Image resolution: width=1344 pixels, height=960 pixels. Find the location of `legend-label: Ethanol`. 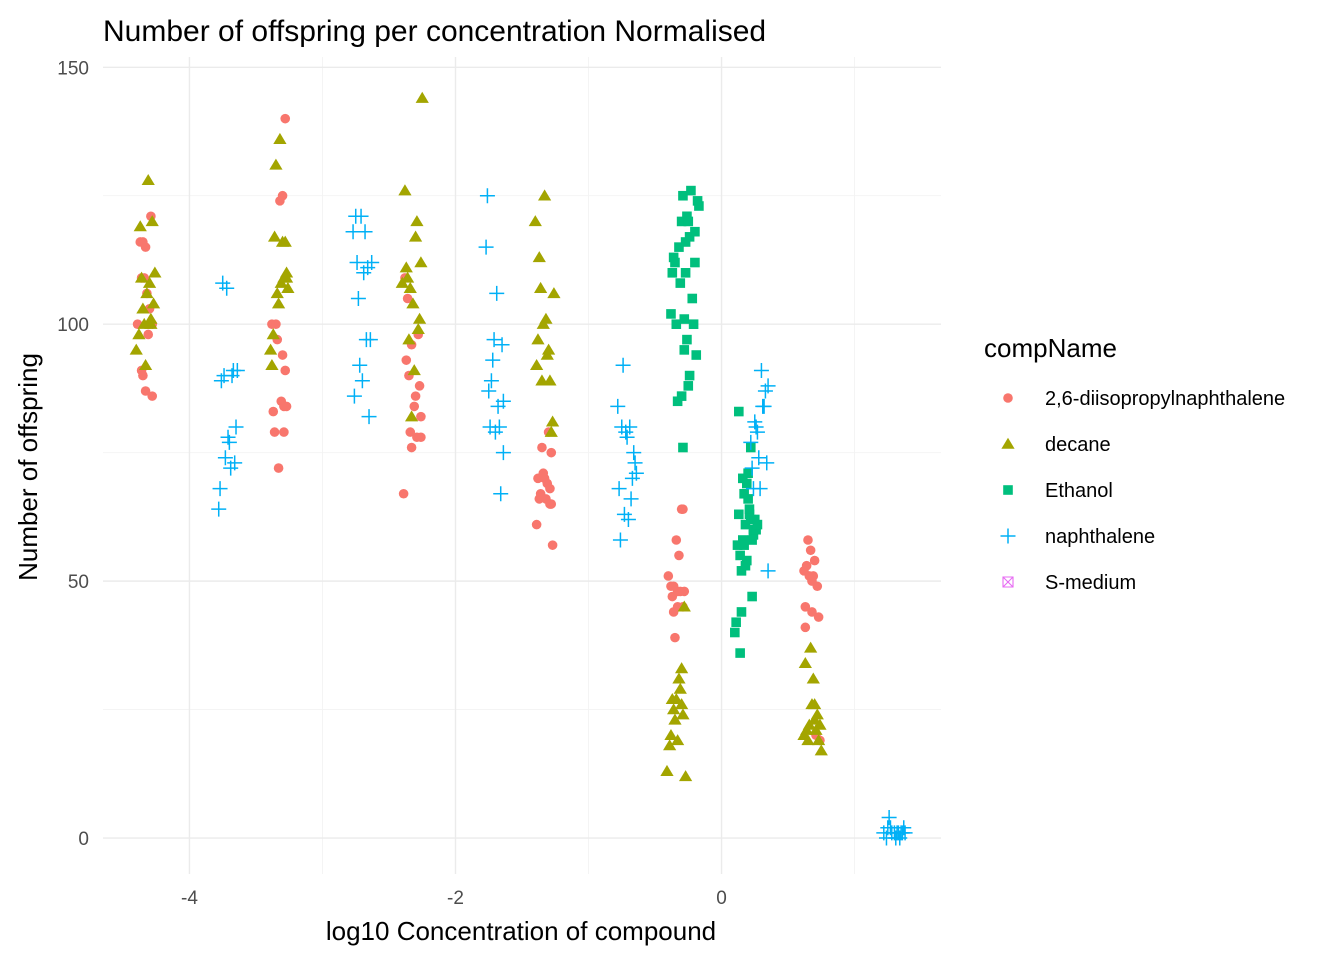

legend-label: Ethanol is located at coordinates (1079, 491).